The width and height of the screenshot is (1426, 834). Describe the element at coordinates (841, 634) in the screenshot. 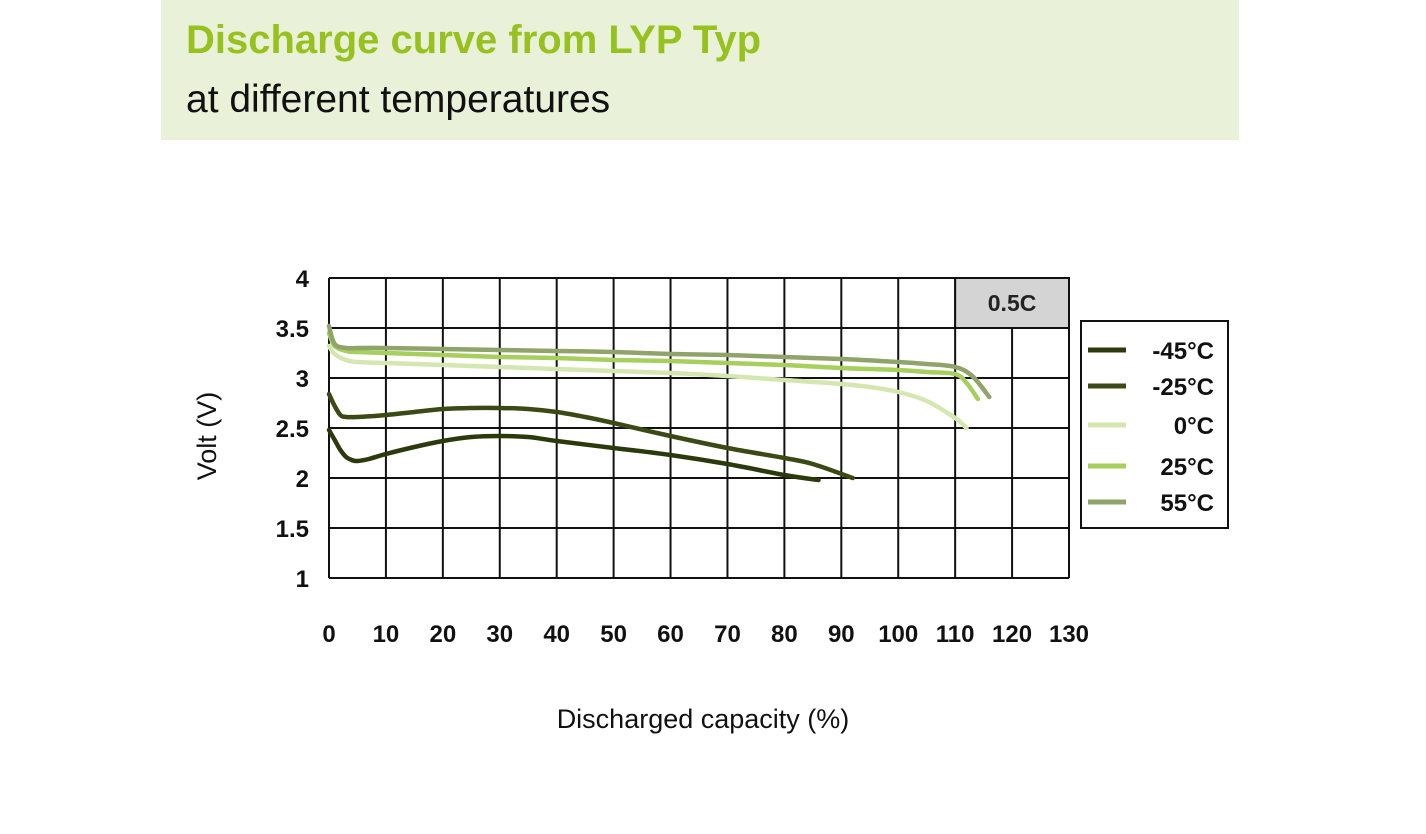

I see `x-tick-label: 90` at that location.